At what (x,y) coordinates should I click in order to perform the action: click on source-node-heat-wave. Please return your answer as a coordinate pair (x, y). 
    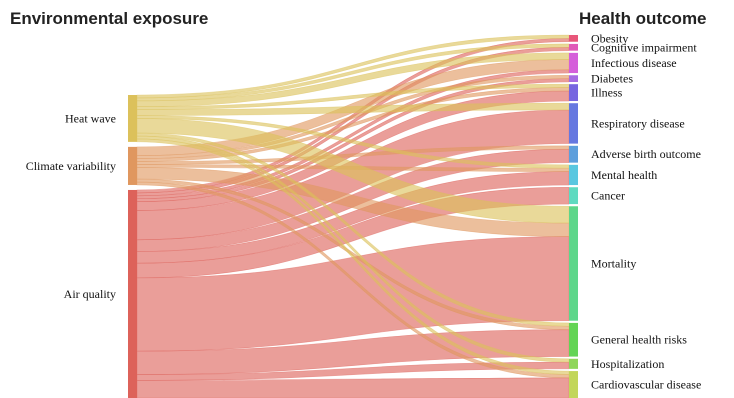
    Looking at the image, I should click on (132, 118).